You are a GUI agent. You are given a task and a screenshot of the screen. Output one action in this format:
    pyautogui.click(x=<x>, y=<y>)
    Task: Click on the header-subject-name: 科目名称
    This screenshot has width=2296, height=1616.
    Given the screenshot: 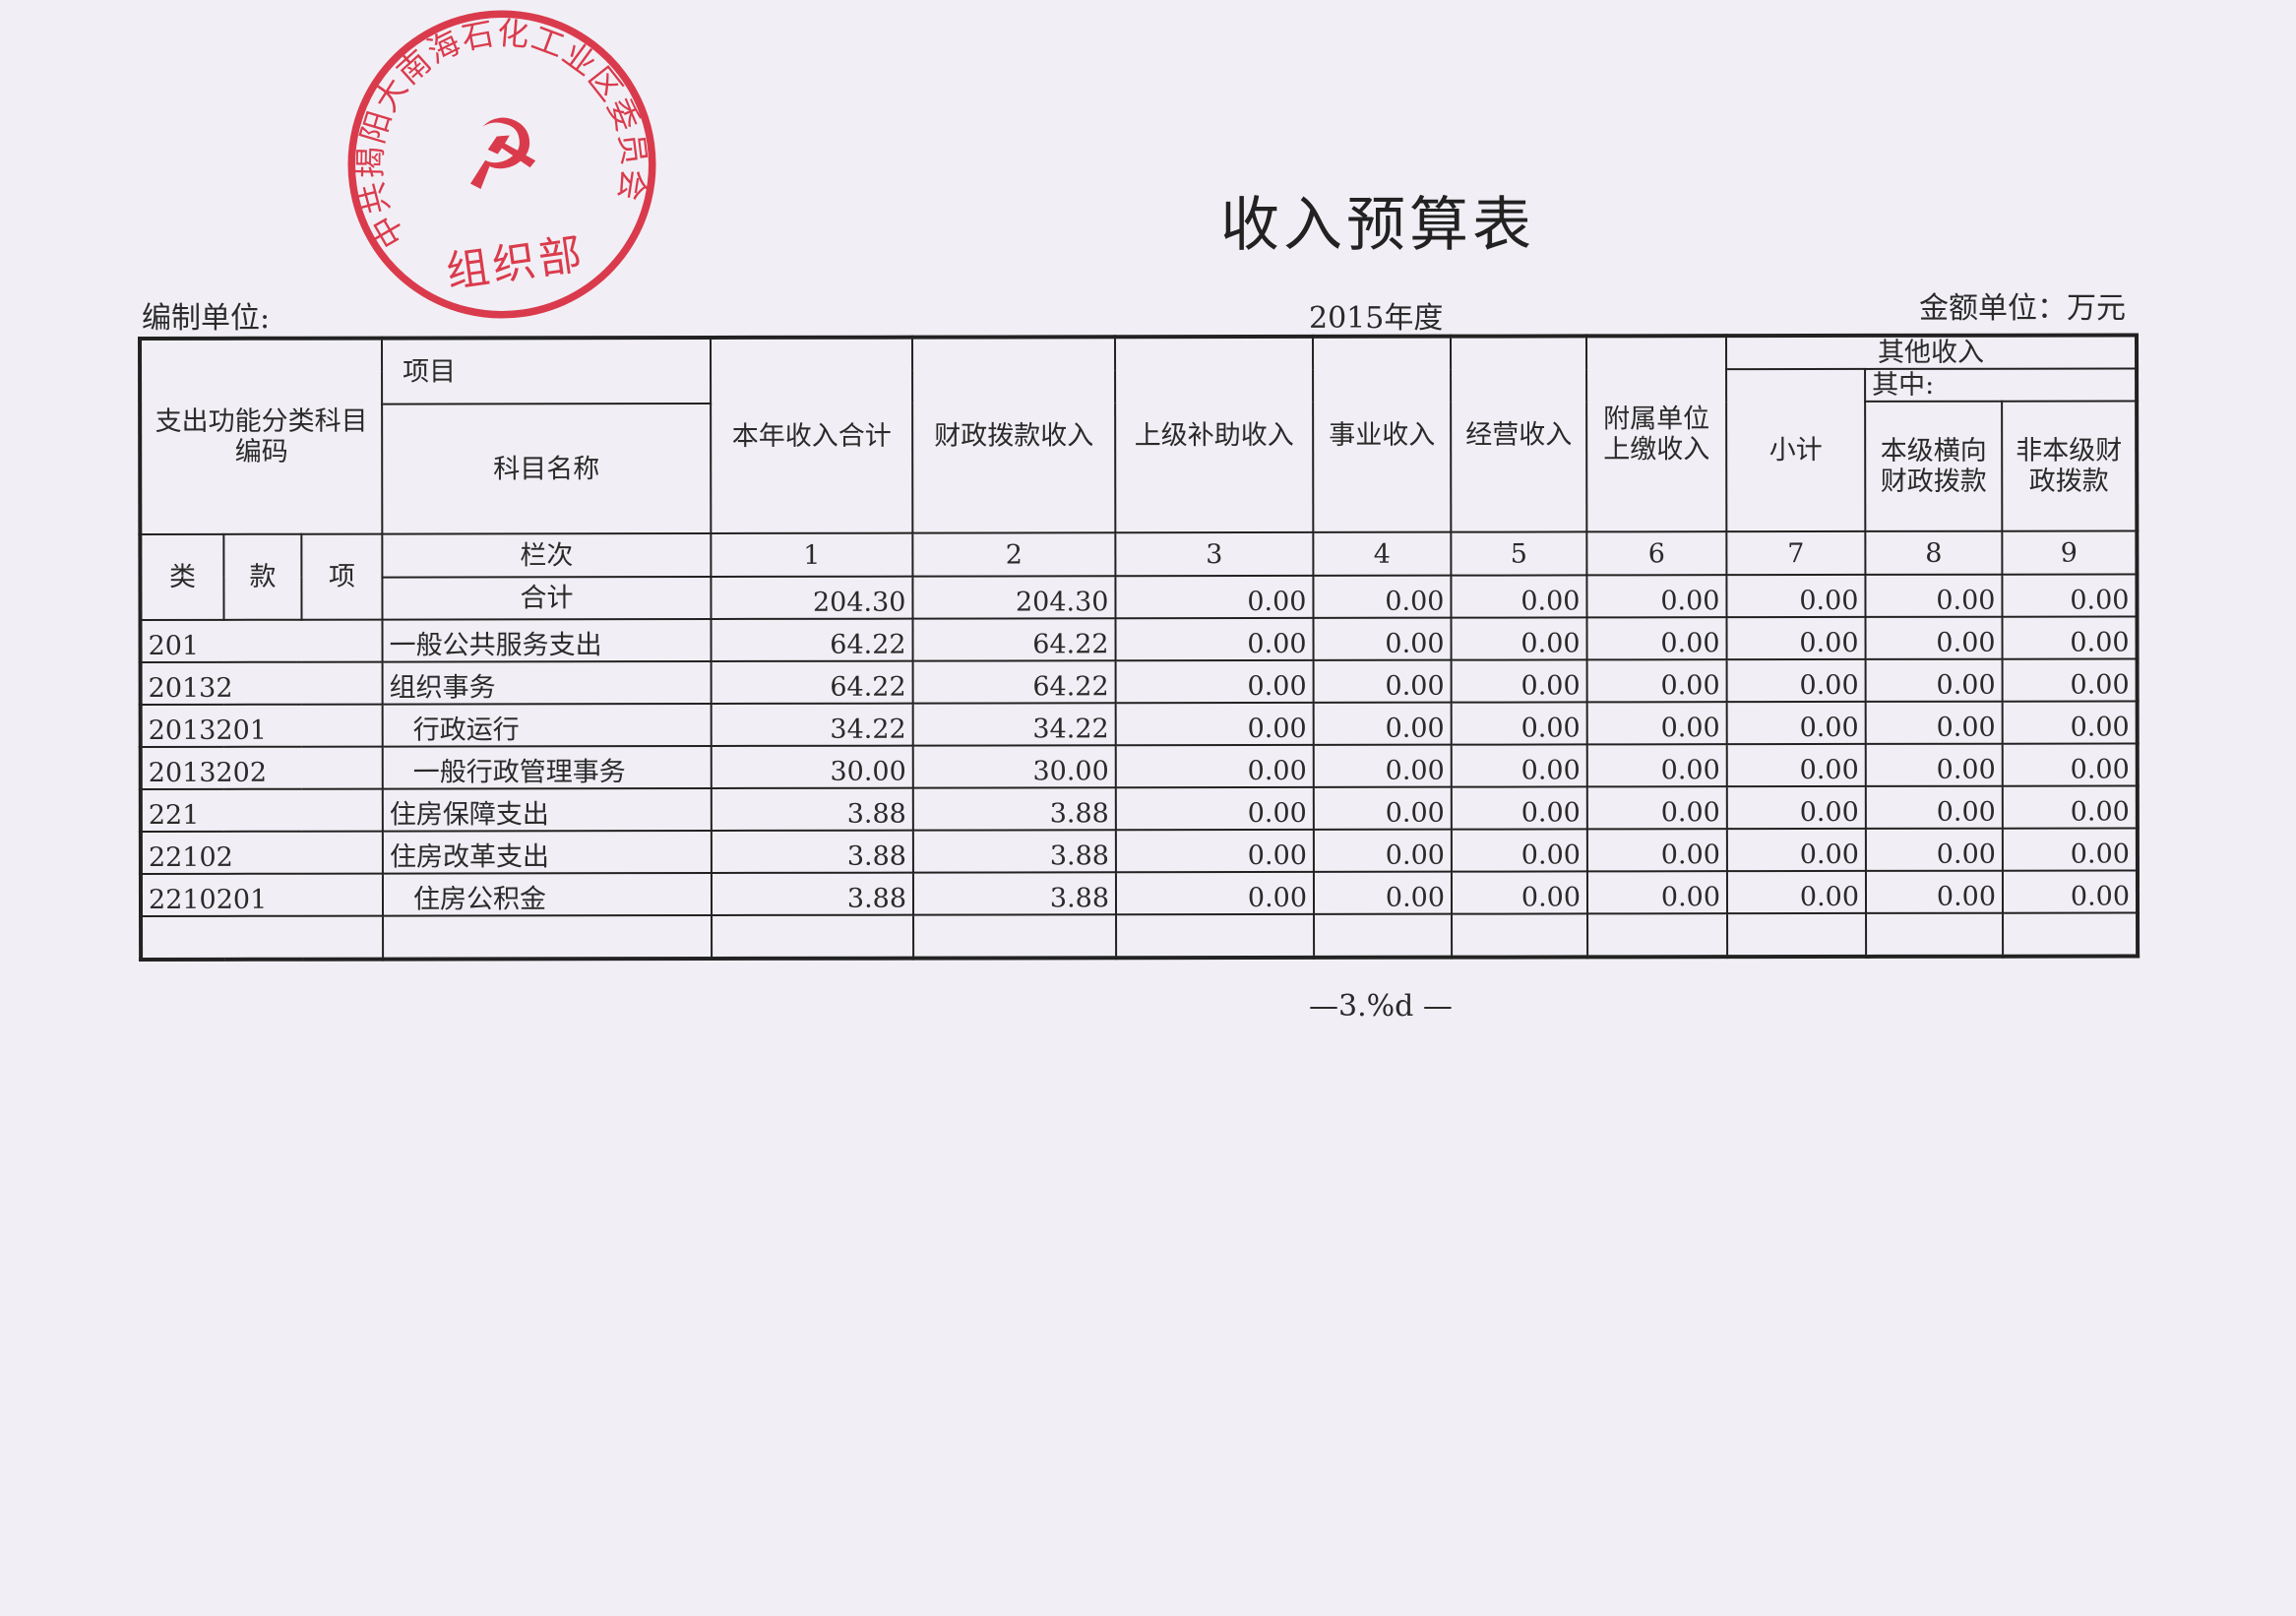 What is the action you would take?
    pyautogui.click(x=547, y=469)
    